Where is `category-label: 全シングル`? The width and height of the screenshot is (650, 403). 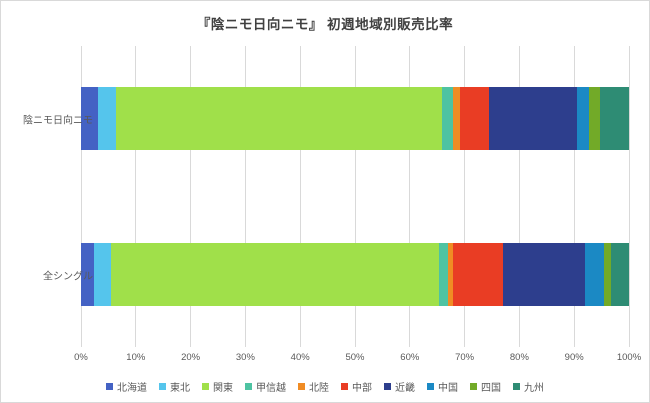 category-label: 全シングル is located at coordinates (68, 276).